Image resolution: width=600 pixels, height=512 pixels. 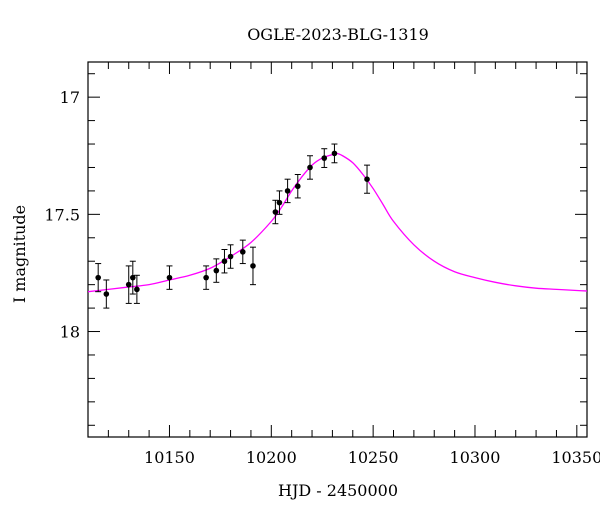 What do you see at coordinates (575, 457) in the screenshot?
I see `x-tick-label: 10350` at bounding box center [575, 457].